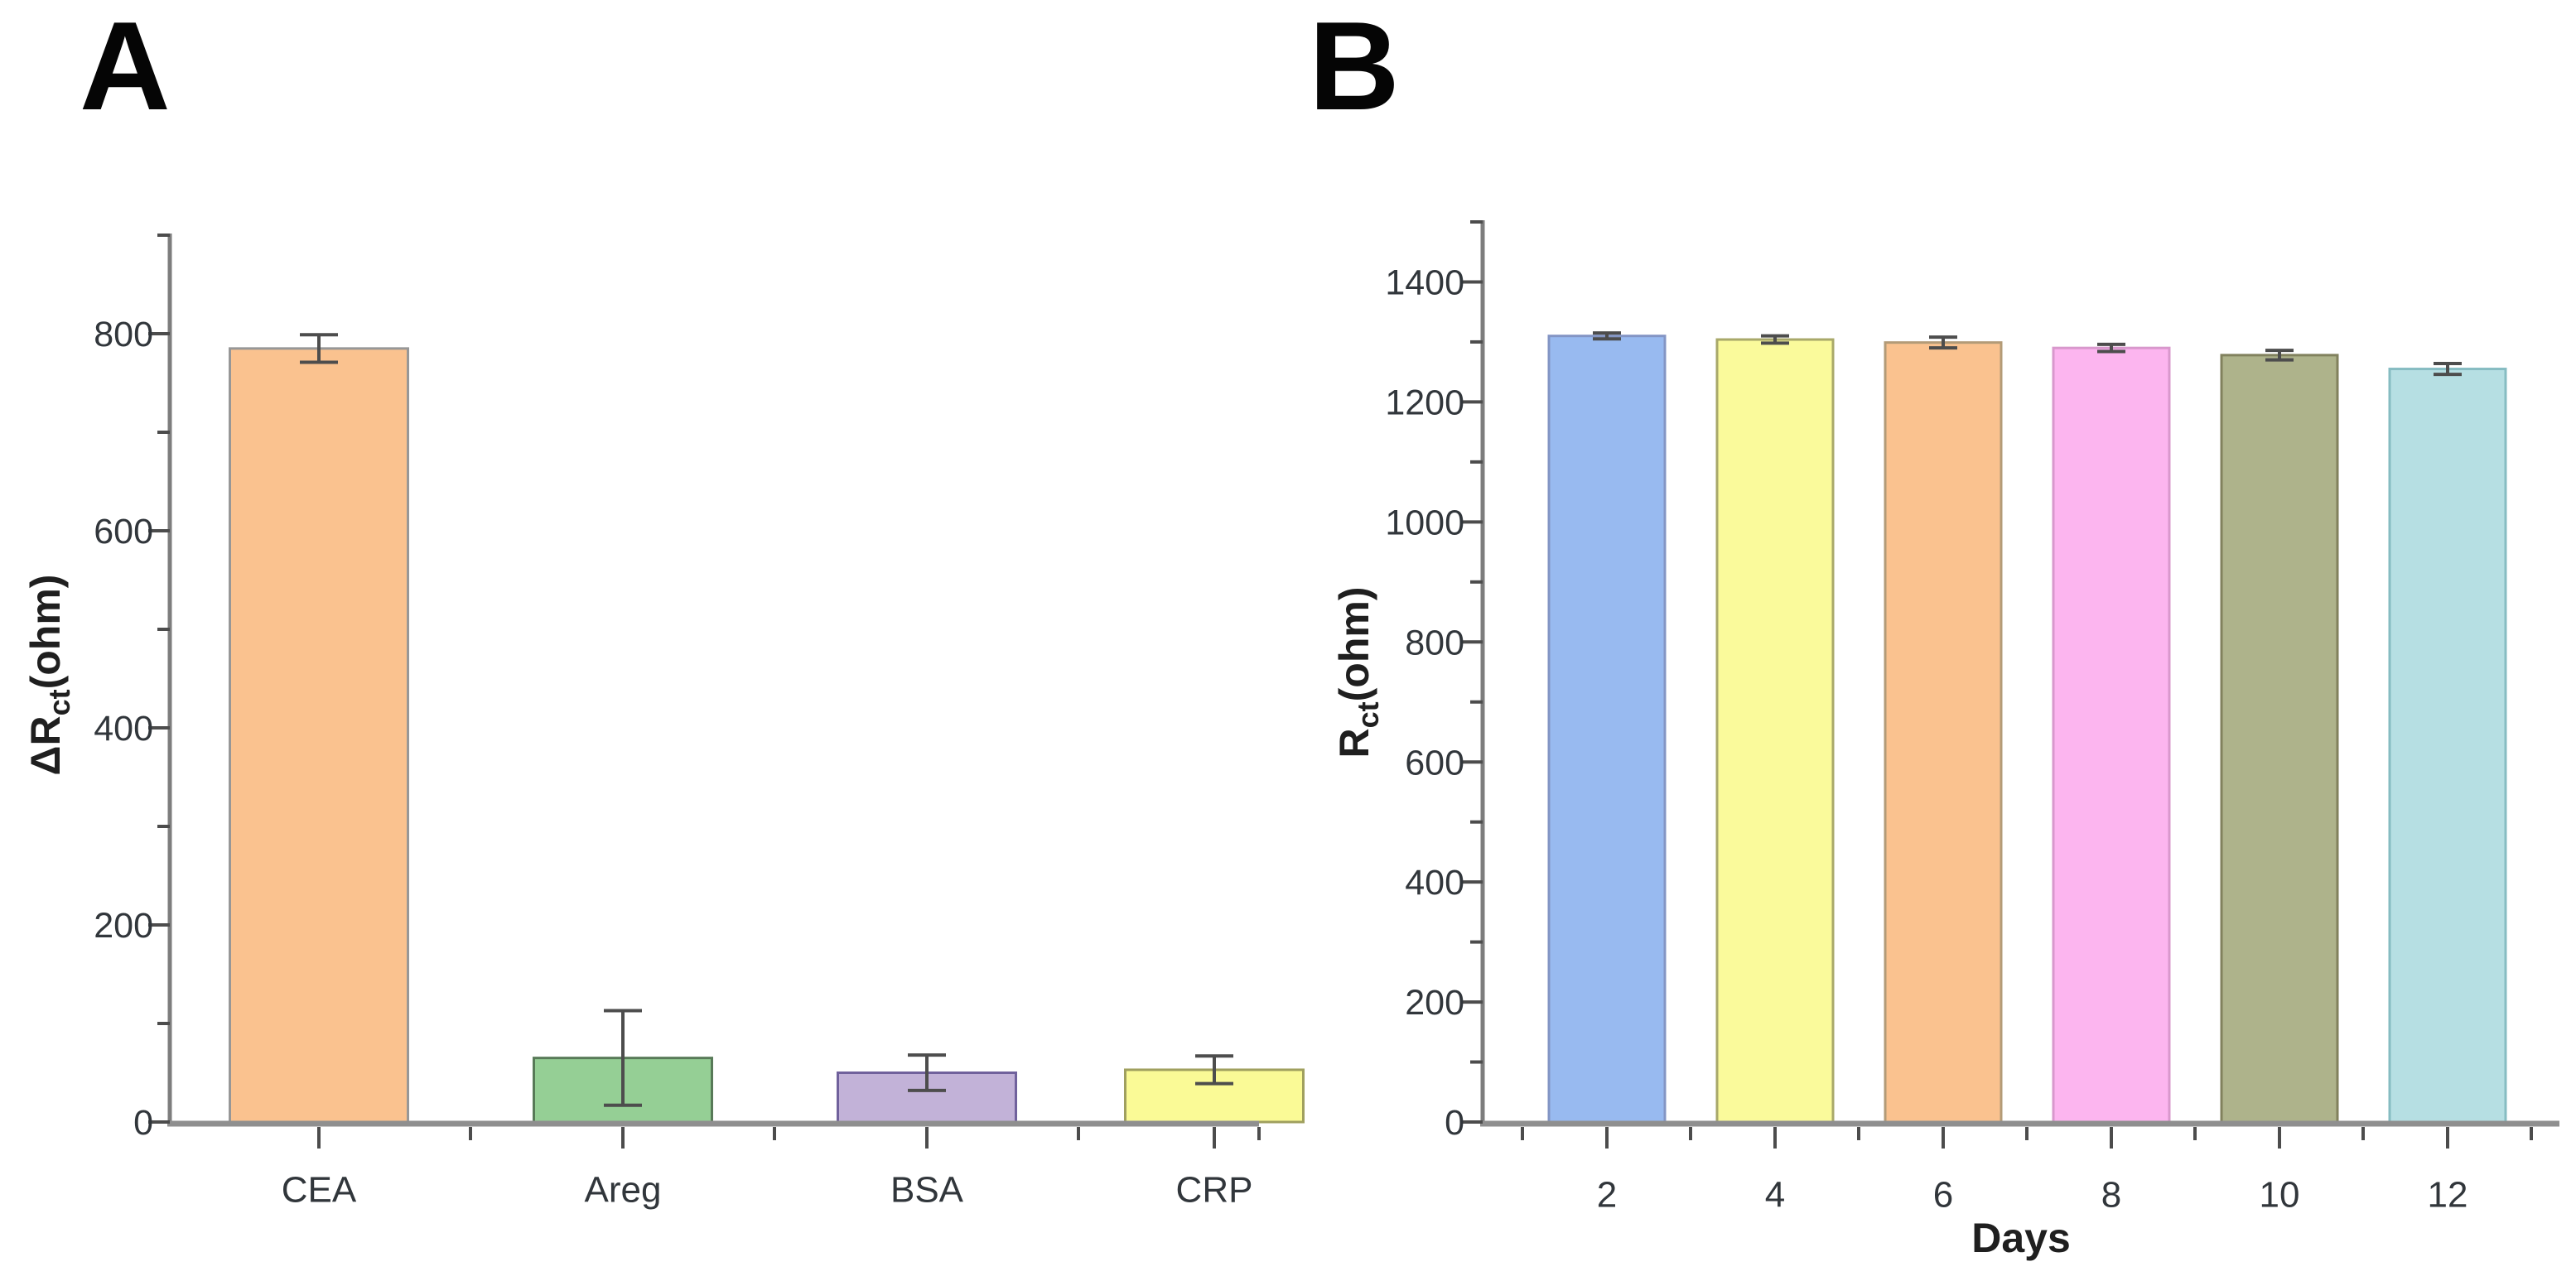 The height and width of the screenshot is (1281, 2576). What do you see at coordinates (1425, 402) in the screenshot?
I see `y-tick-label: 1200` at bounding box center [1425, 402].